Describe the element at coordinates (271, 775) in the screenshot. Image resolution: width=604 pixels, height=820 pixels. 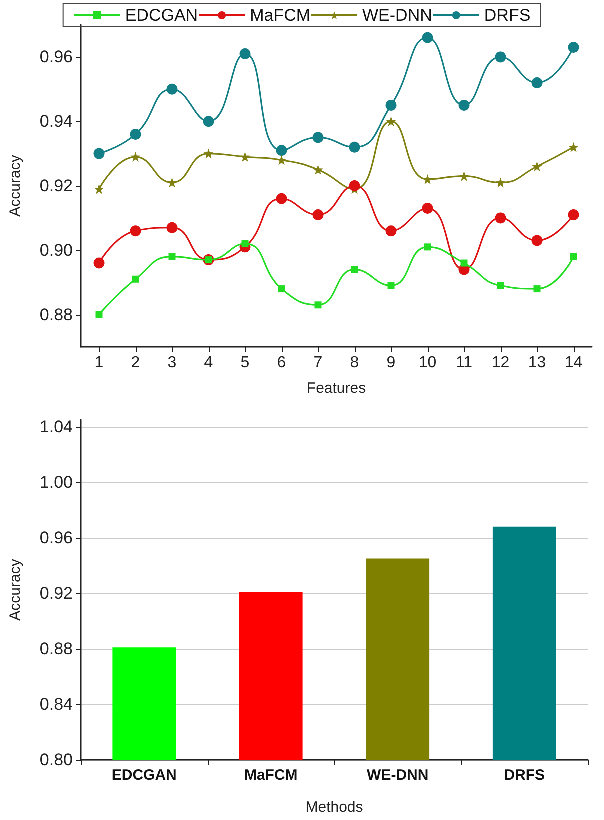
I see `x-tick-label: MaFCM` at that location.